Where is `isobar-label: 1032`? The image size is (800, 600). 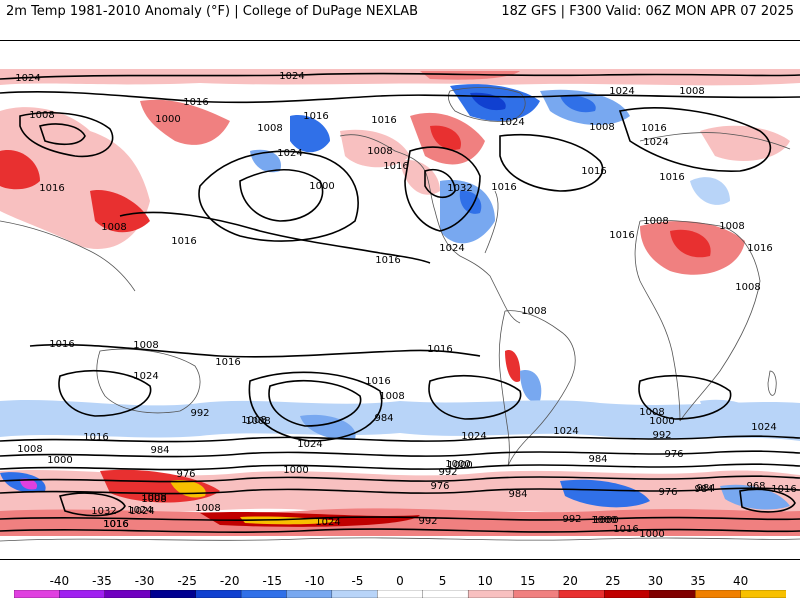 isobar-label: 1032 is located at coordinates (459, 188).